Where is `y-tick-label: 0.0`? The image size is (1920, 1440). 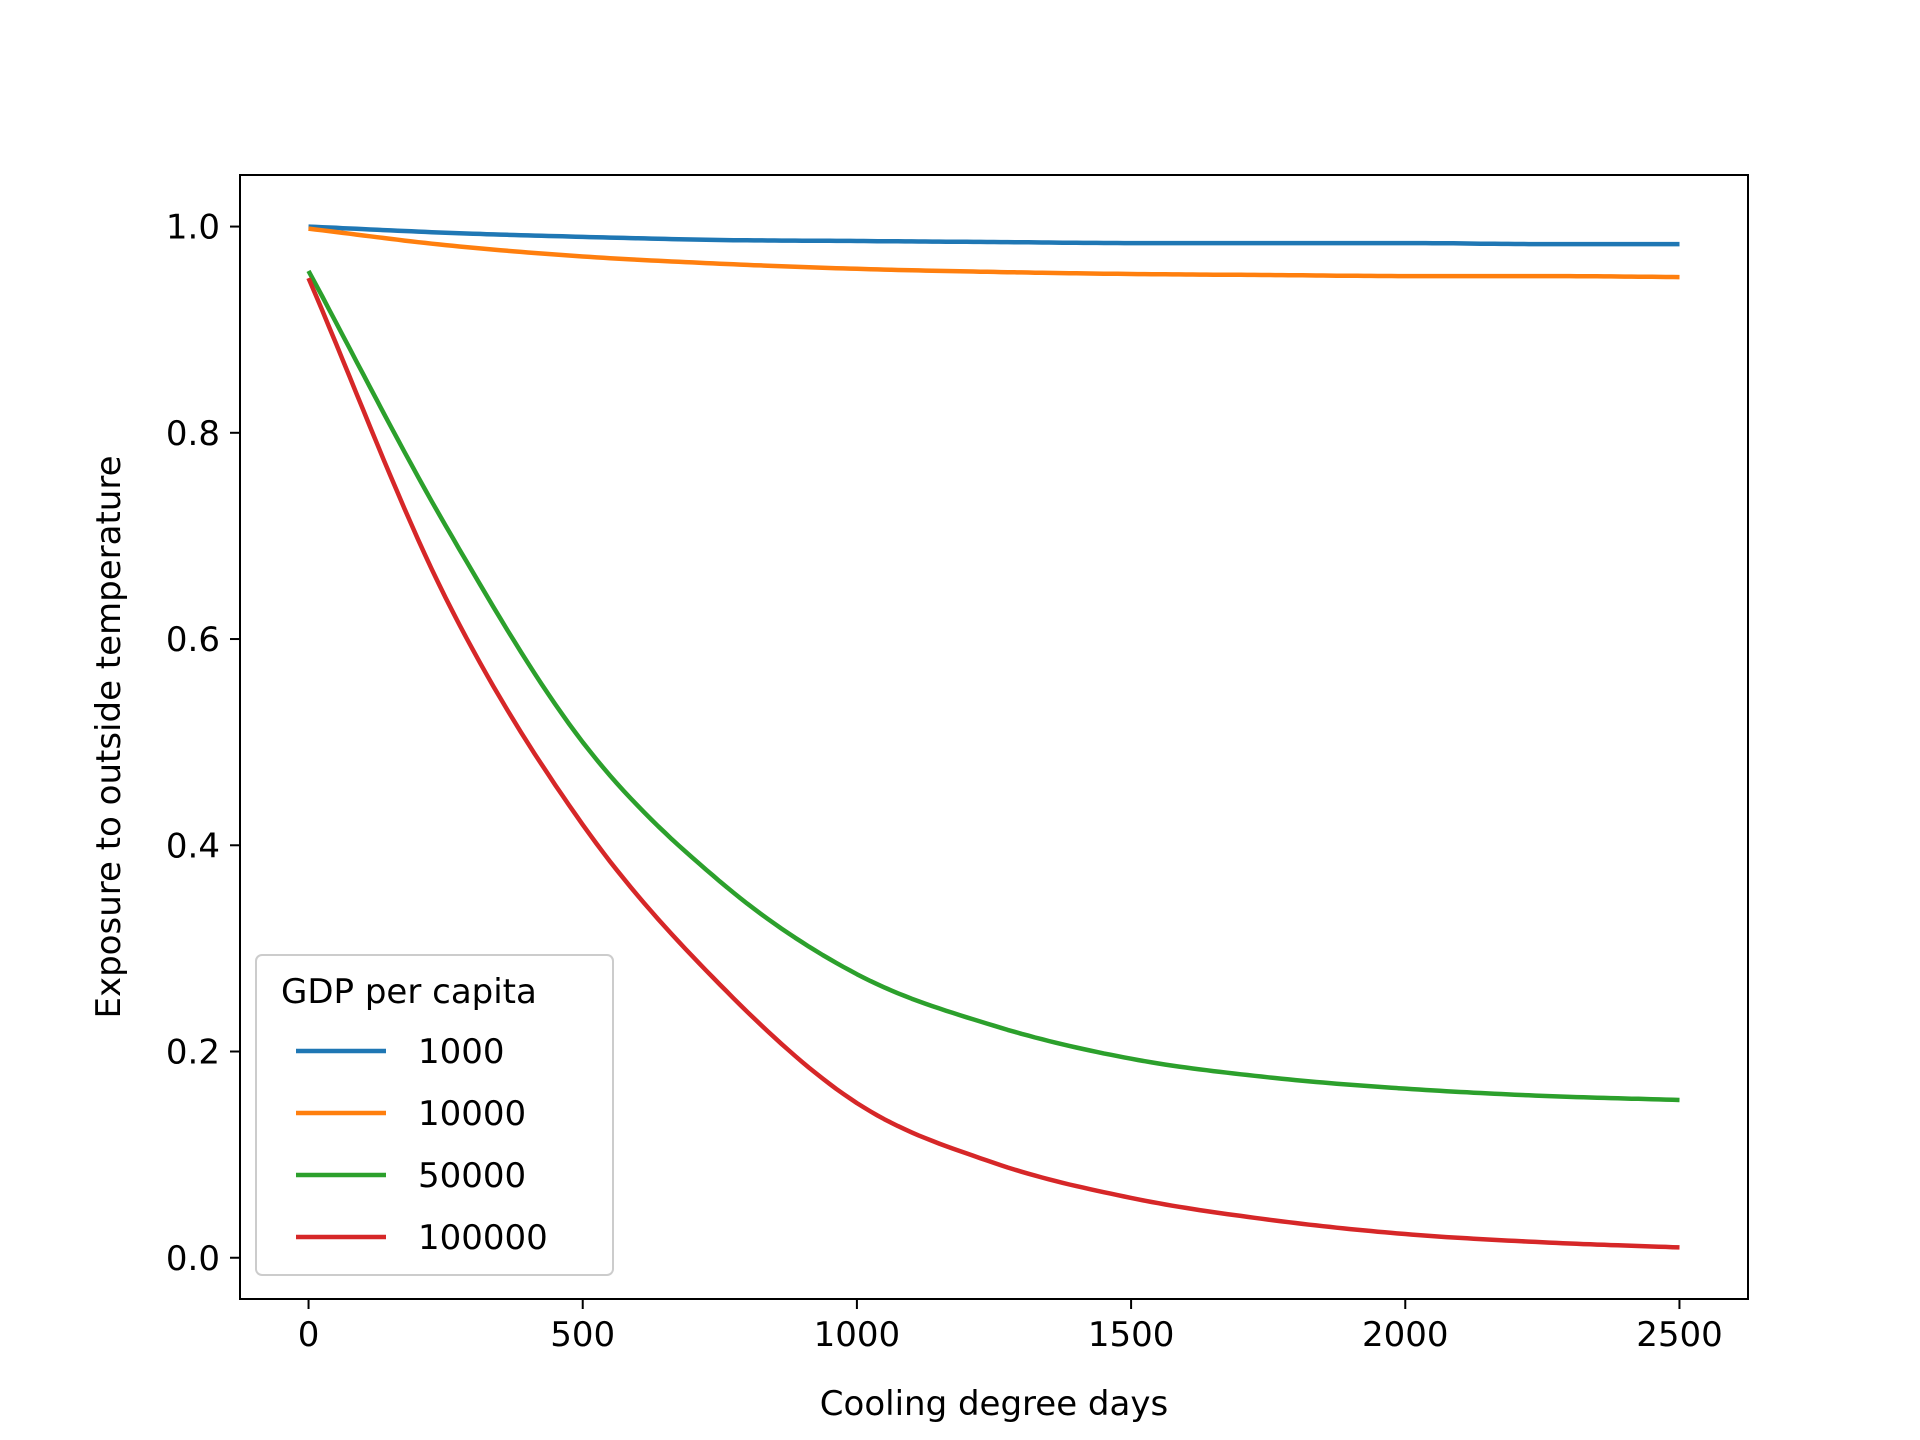
y-tick-label: 0.0 is located at coordinates (193, 1259).